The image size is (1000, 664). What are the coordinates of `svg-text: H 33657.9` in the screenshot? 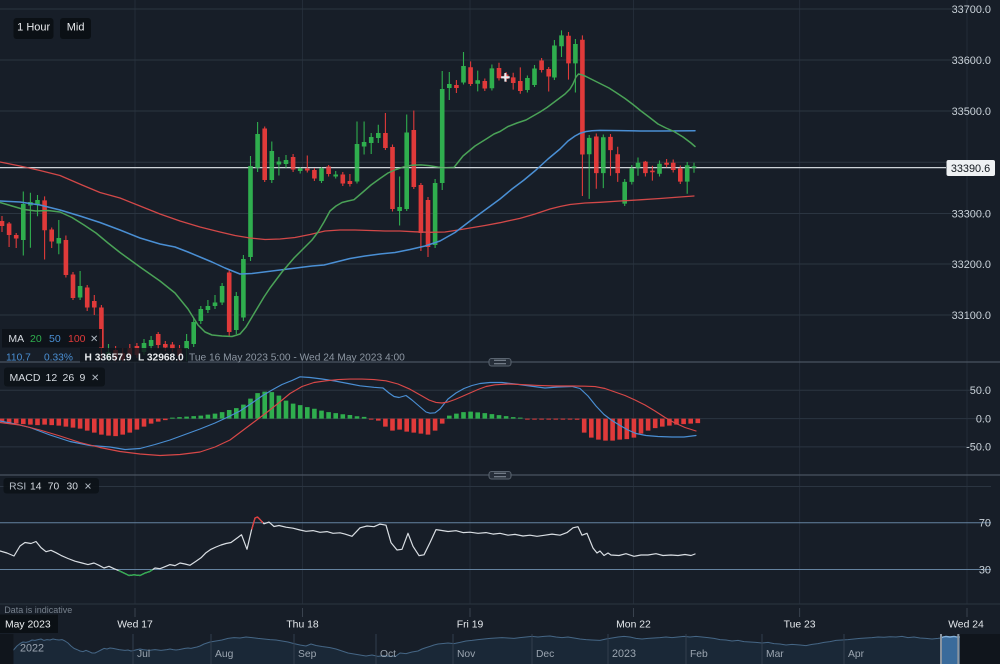 It's located at (108, 358).